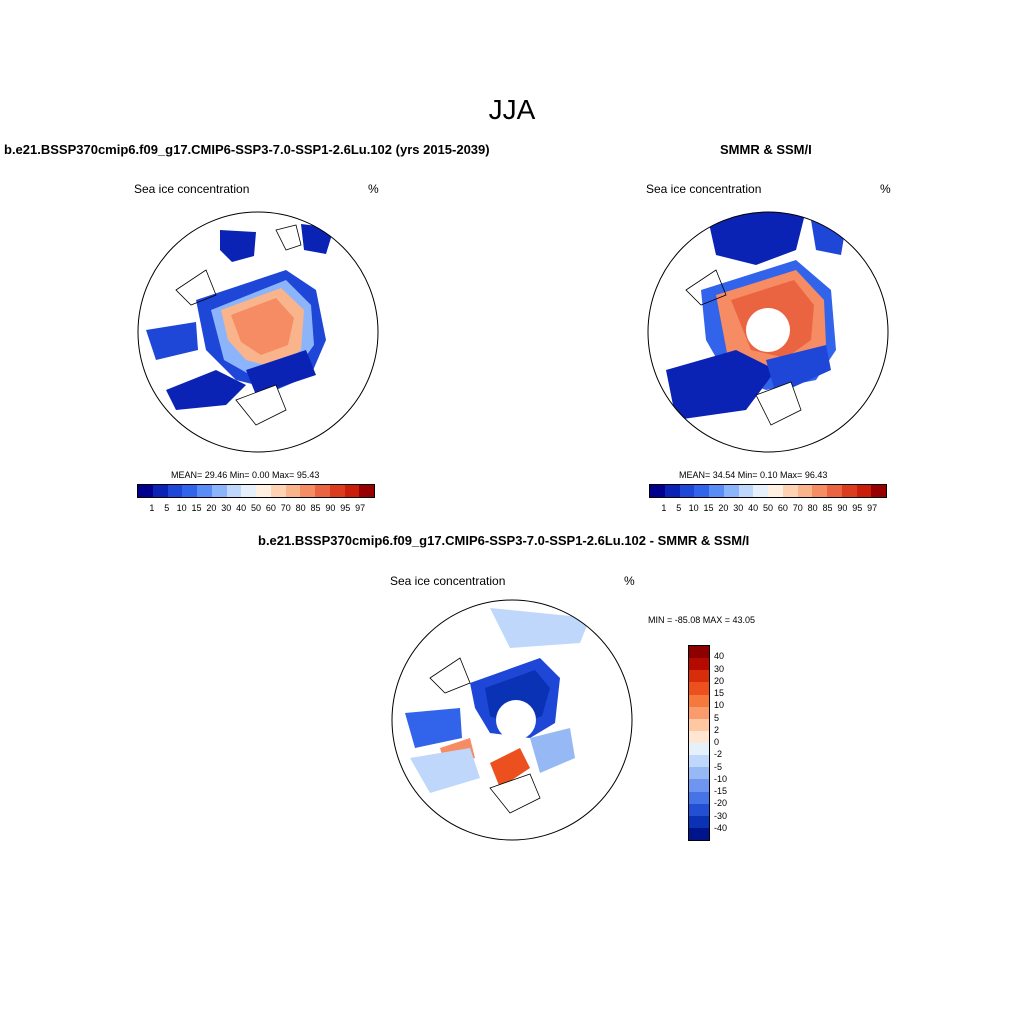 The image size is (1024, 1024). What do you see at coordinates (245, 475) in the screenshot?
I see `panel1-stats: MEAN= 29.46 Min= 0.00 Max= 95.43` at bounding box center [245, 475].